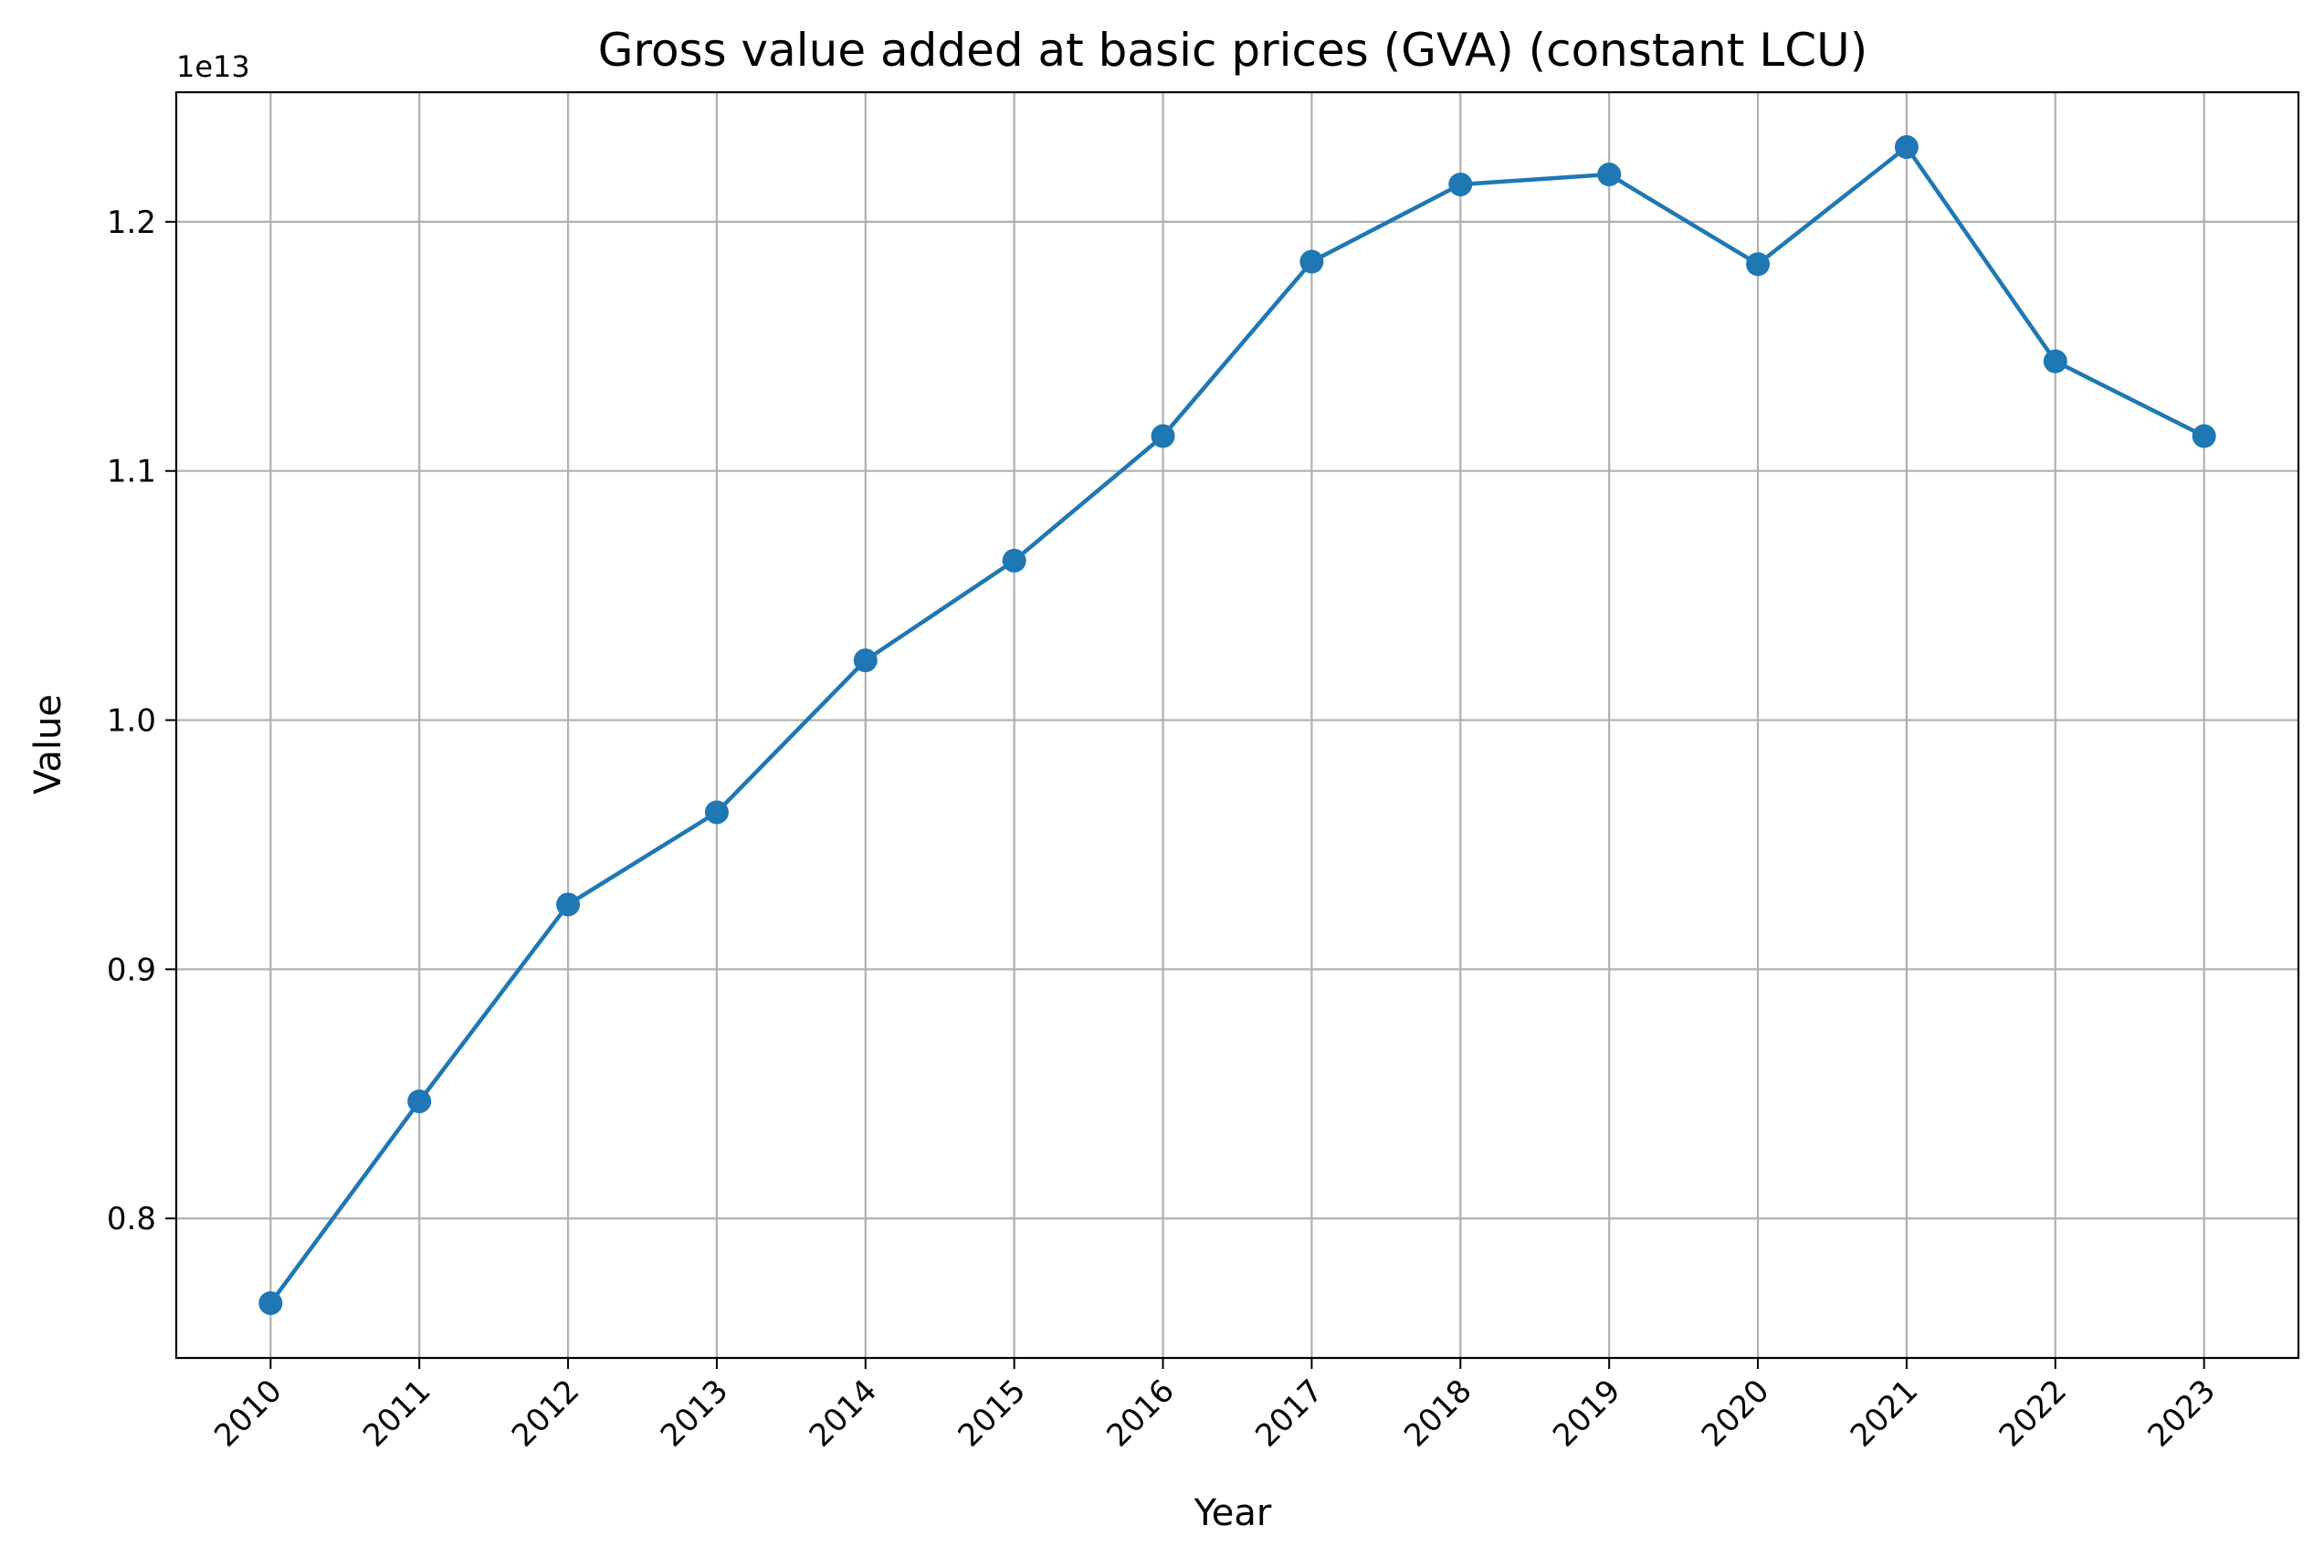 Image resolution: width=2324 pixels, height=1568 pixels. I want to click on x-tick-label: 2022, so click(2033, 1413).